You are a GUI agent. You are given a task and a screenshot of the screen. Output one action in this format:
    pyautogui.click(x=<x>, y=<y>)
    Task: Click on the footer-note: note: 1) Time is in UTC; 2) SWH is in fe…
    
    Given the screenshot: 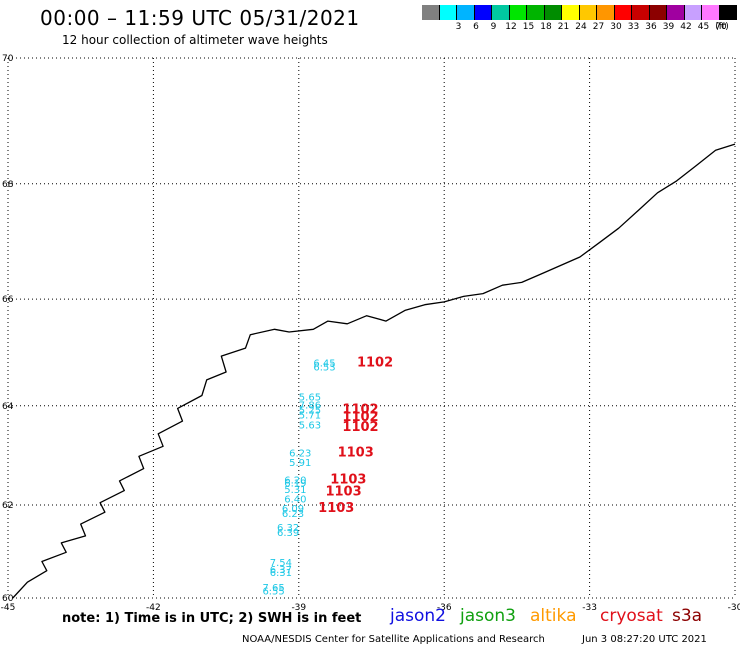 What is the action you would take?
    pyautogui.click(x=212, y=618)
    